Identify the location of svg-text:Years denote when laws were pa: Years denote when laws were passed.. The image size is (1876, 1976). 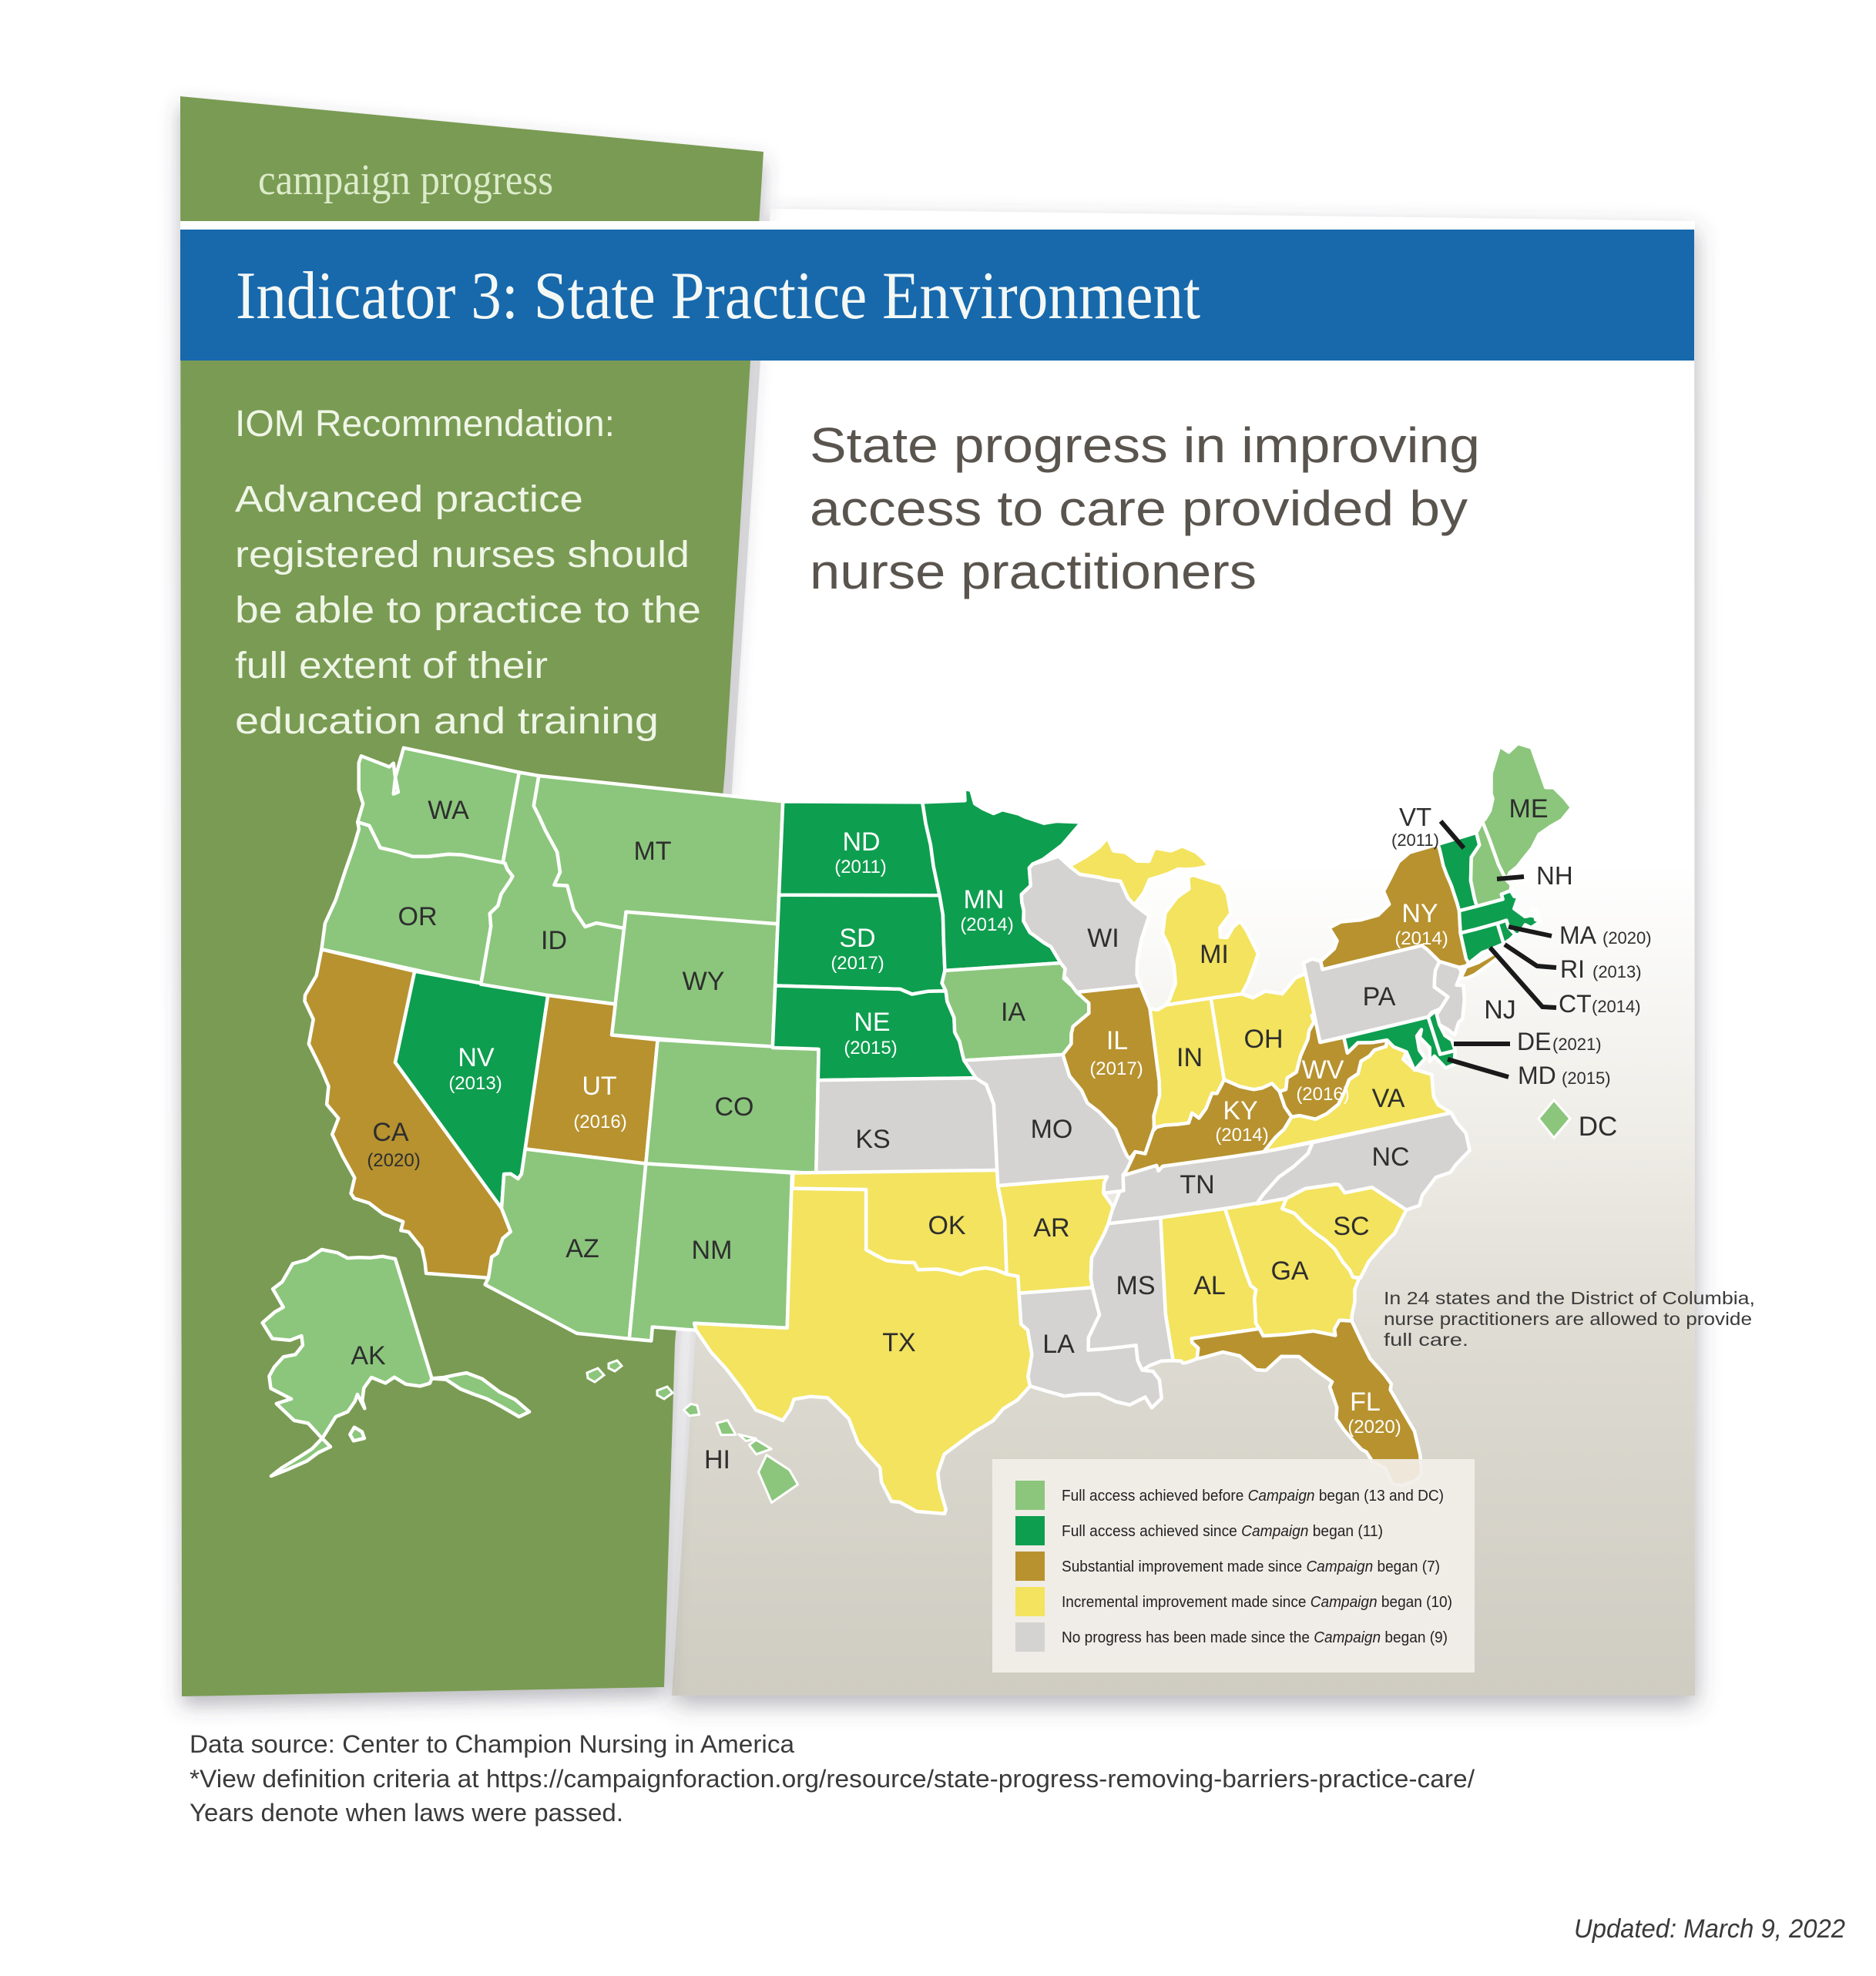
(406, 1813).